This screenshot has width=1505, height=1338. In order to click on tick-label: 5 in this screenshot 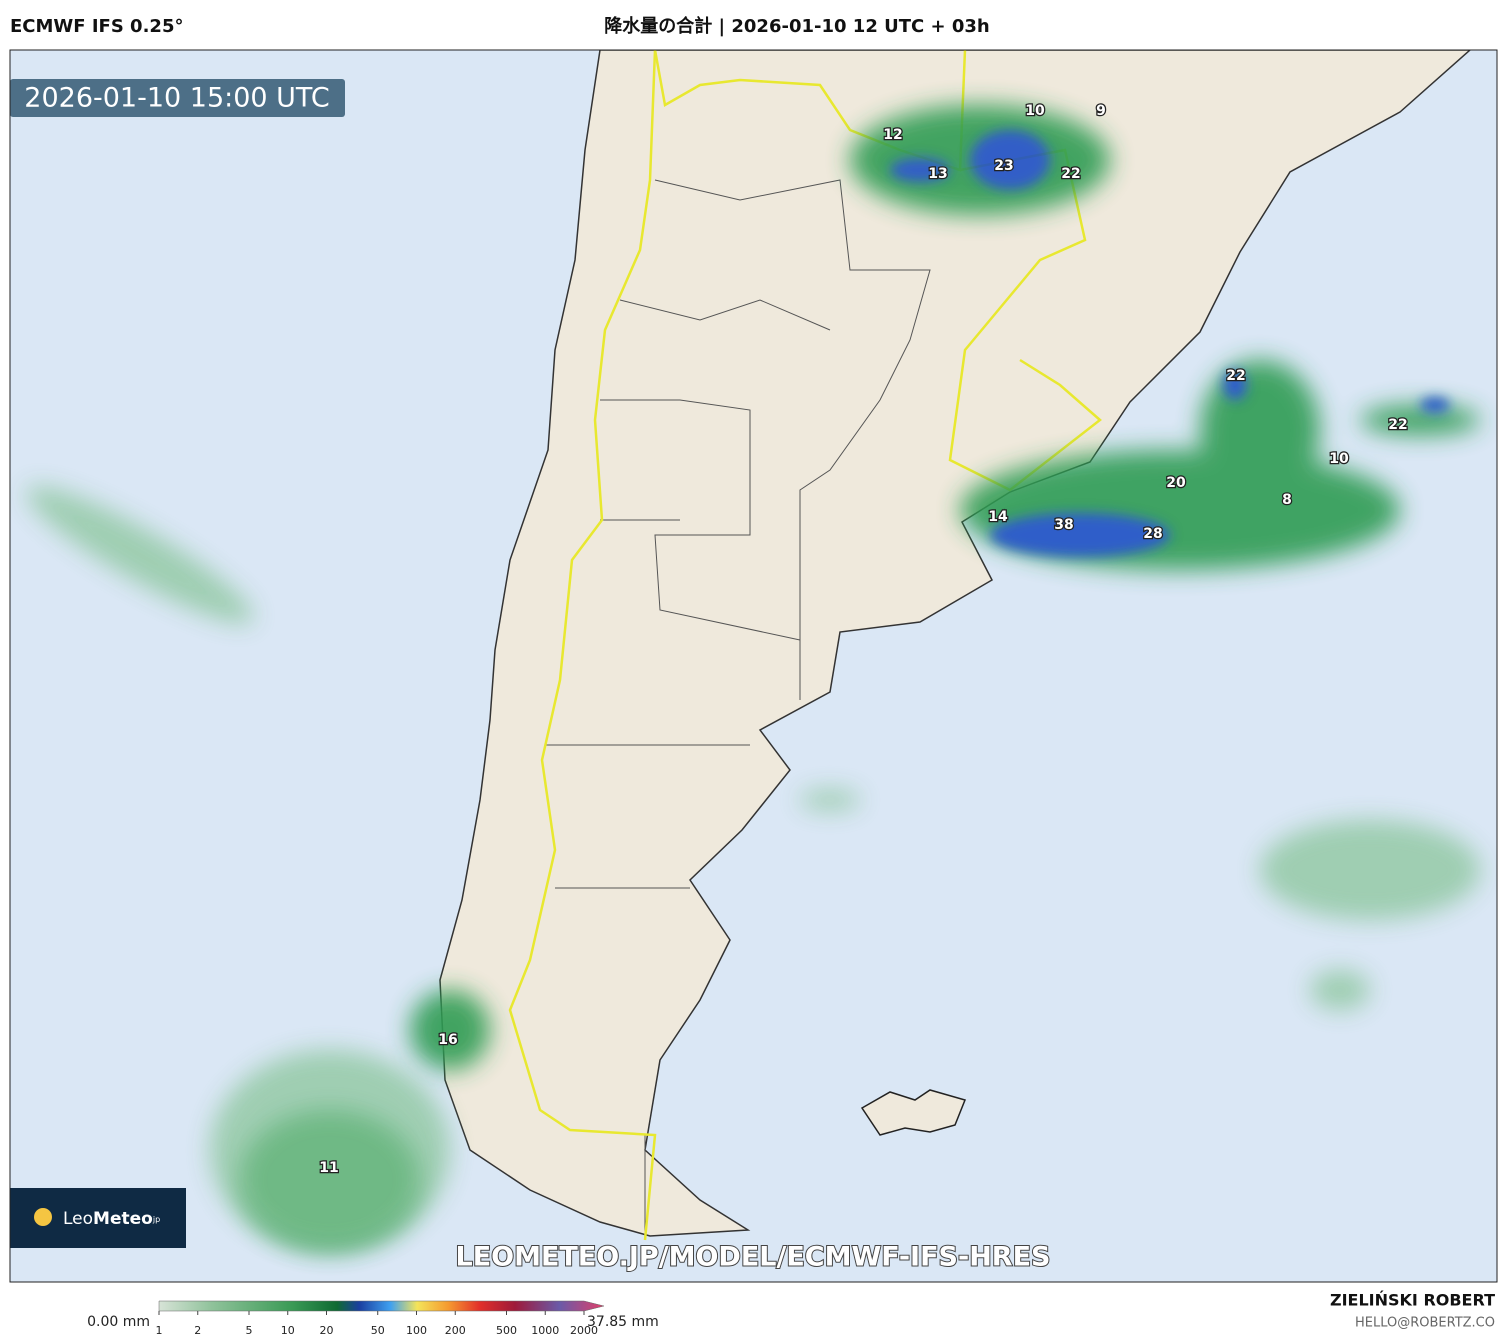, I will do `click(248, 1330)`.